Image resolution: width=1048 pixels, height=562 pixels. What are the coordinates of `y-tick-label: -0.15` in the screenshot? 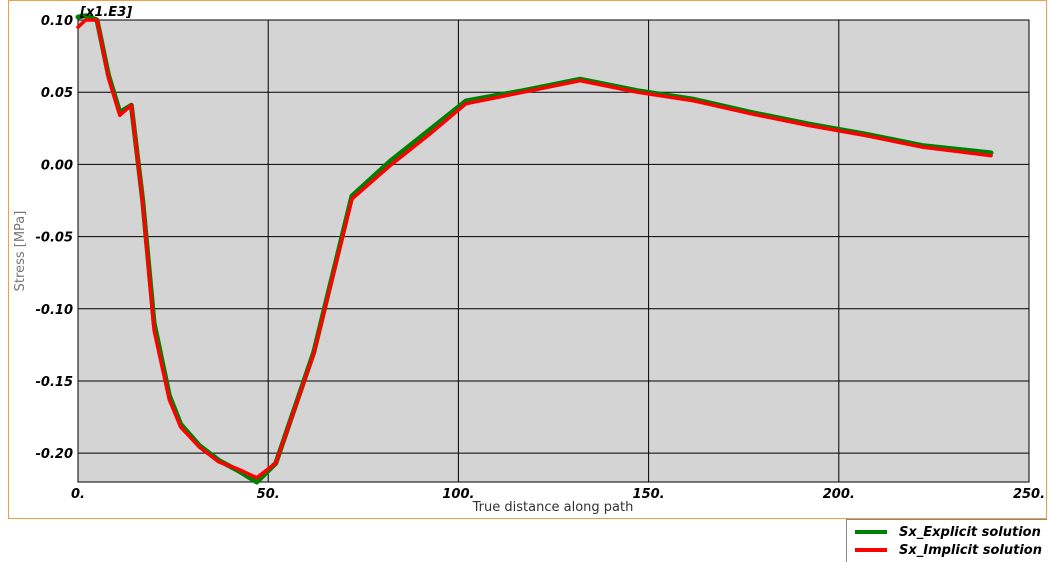 It's located at (54, 382).